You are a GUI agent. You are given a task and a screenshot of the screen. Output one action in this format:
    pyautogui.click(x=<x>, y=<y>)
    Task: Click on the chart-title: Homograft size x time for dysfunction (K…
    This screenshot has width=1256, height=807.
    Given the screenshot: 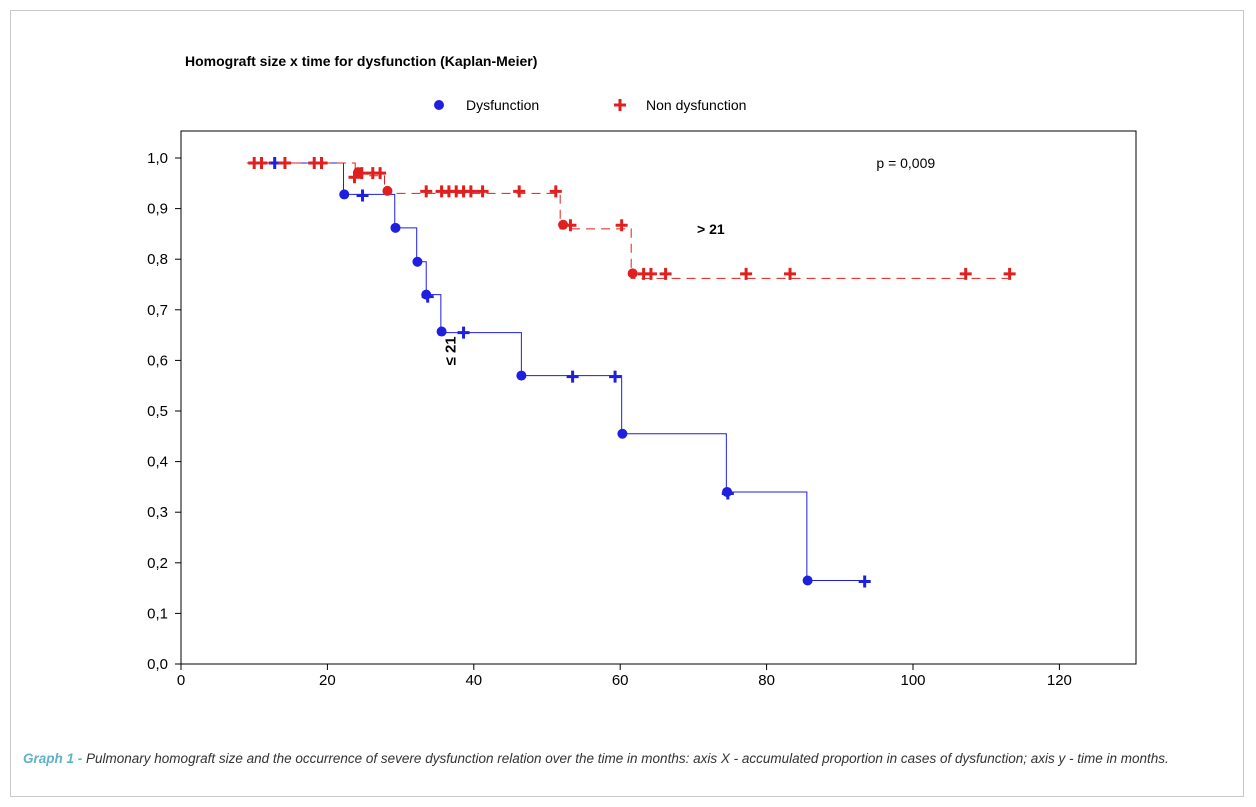 What is the action you would take?
    pyautogui.click(x=361, y=61)
    